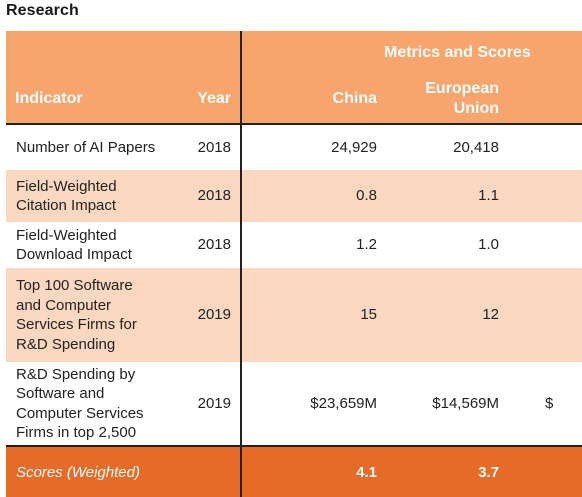  I want to click on eu-header-cell: European Union, so click(454, 100).